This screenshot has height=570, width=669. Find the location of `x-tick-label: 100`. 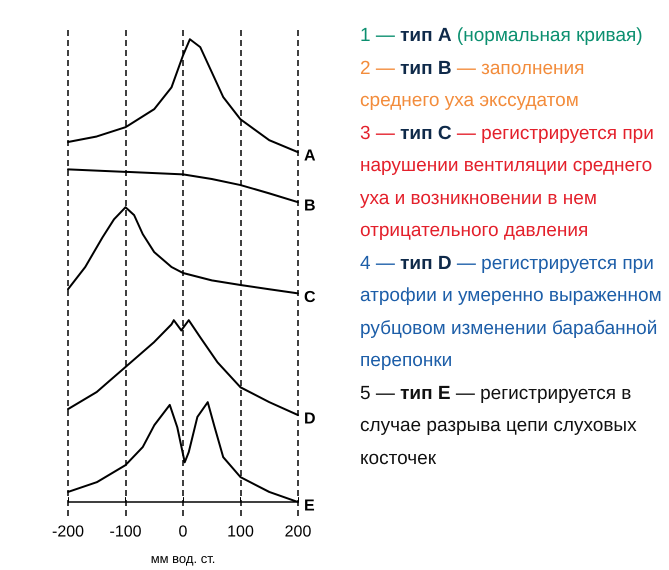

x-tick-label: 100 is located at coordinates (240, 532).